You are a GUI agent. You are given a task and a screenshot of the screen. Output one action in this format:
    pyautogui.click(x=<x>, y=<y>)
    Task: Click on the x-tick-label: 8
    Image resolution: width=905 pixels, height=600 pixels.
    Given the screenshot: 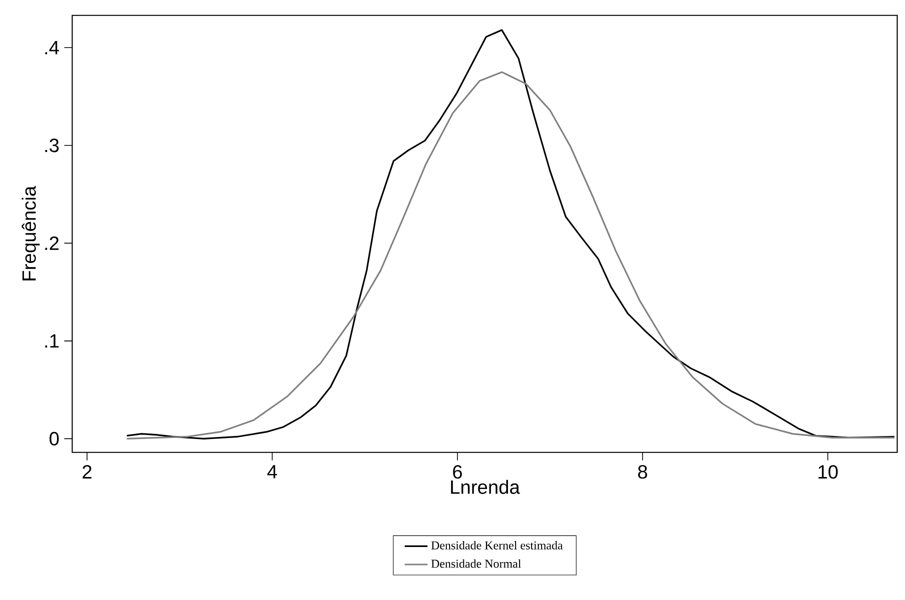 What is the action you would take?
    pyautogui.click(x=643, y=472)
    